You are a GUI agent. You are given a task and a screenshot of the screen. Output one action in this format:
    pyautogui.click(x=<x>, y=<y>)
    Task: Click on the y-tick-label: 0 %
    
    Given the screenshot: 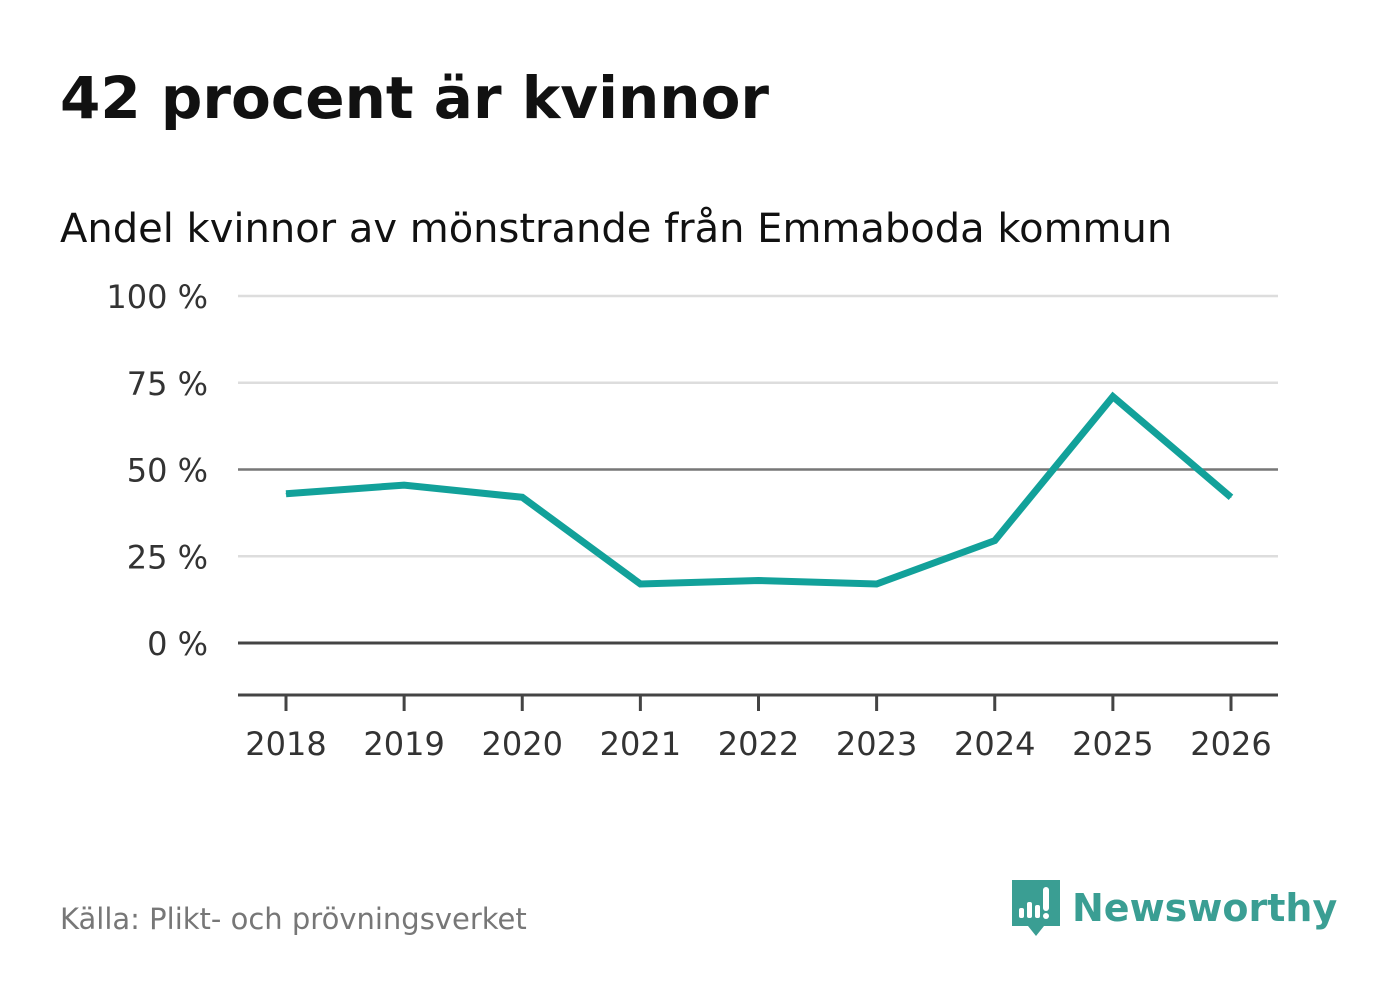 What is the action you would take?
    pyautogui.click(x=177, y=644)
    